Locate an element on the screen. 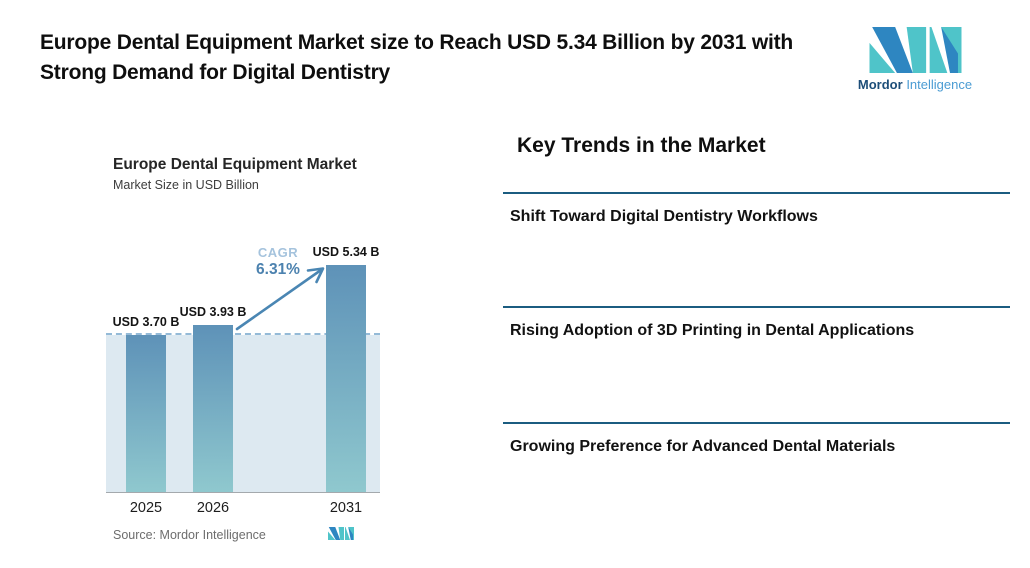  x-tick-2031: 2031 is located at coordinates (346, 508).